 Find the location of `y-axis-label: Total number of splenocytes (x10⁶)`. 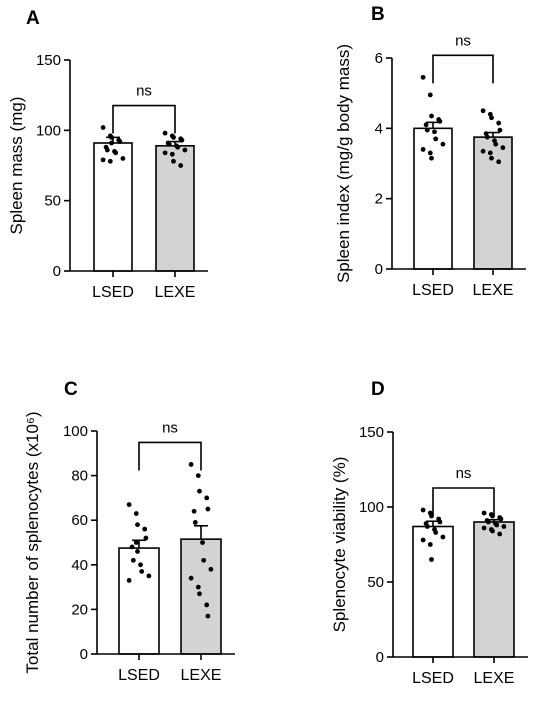

y-axis-label: Total number of splenocytes (x10⁶) is located at coordinates (32, 542).